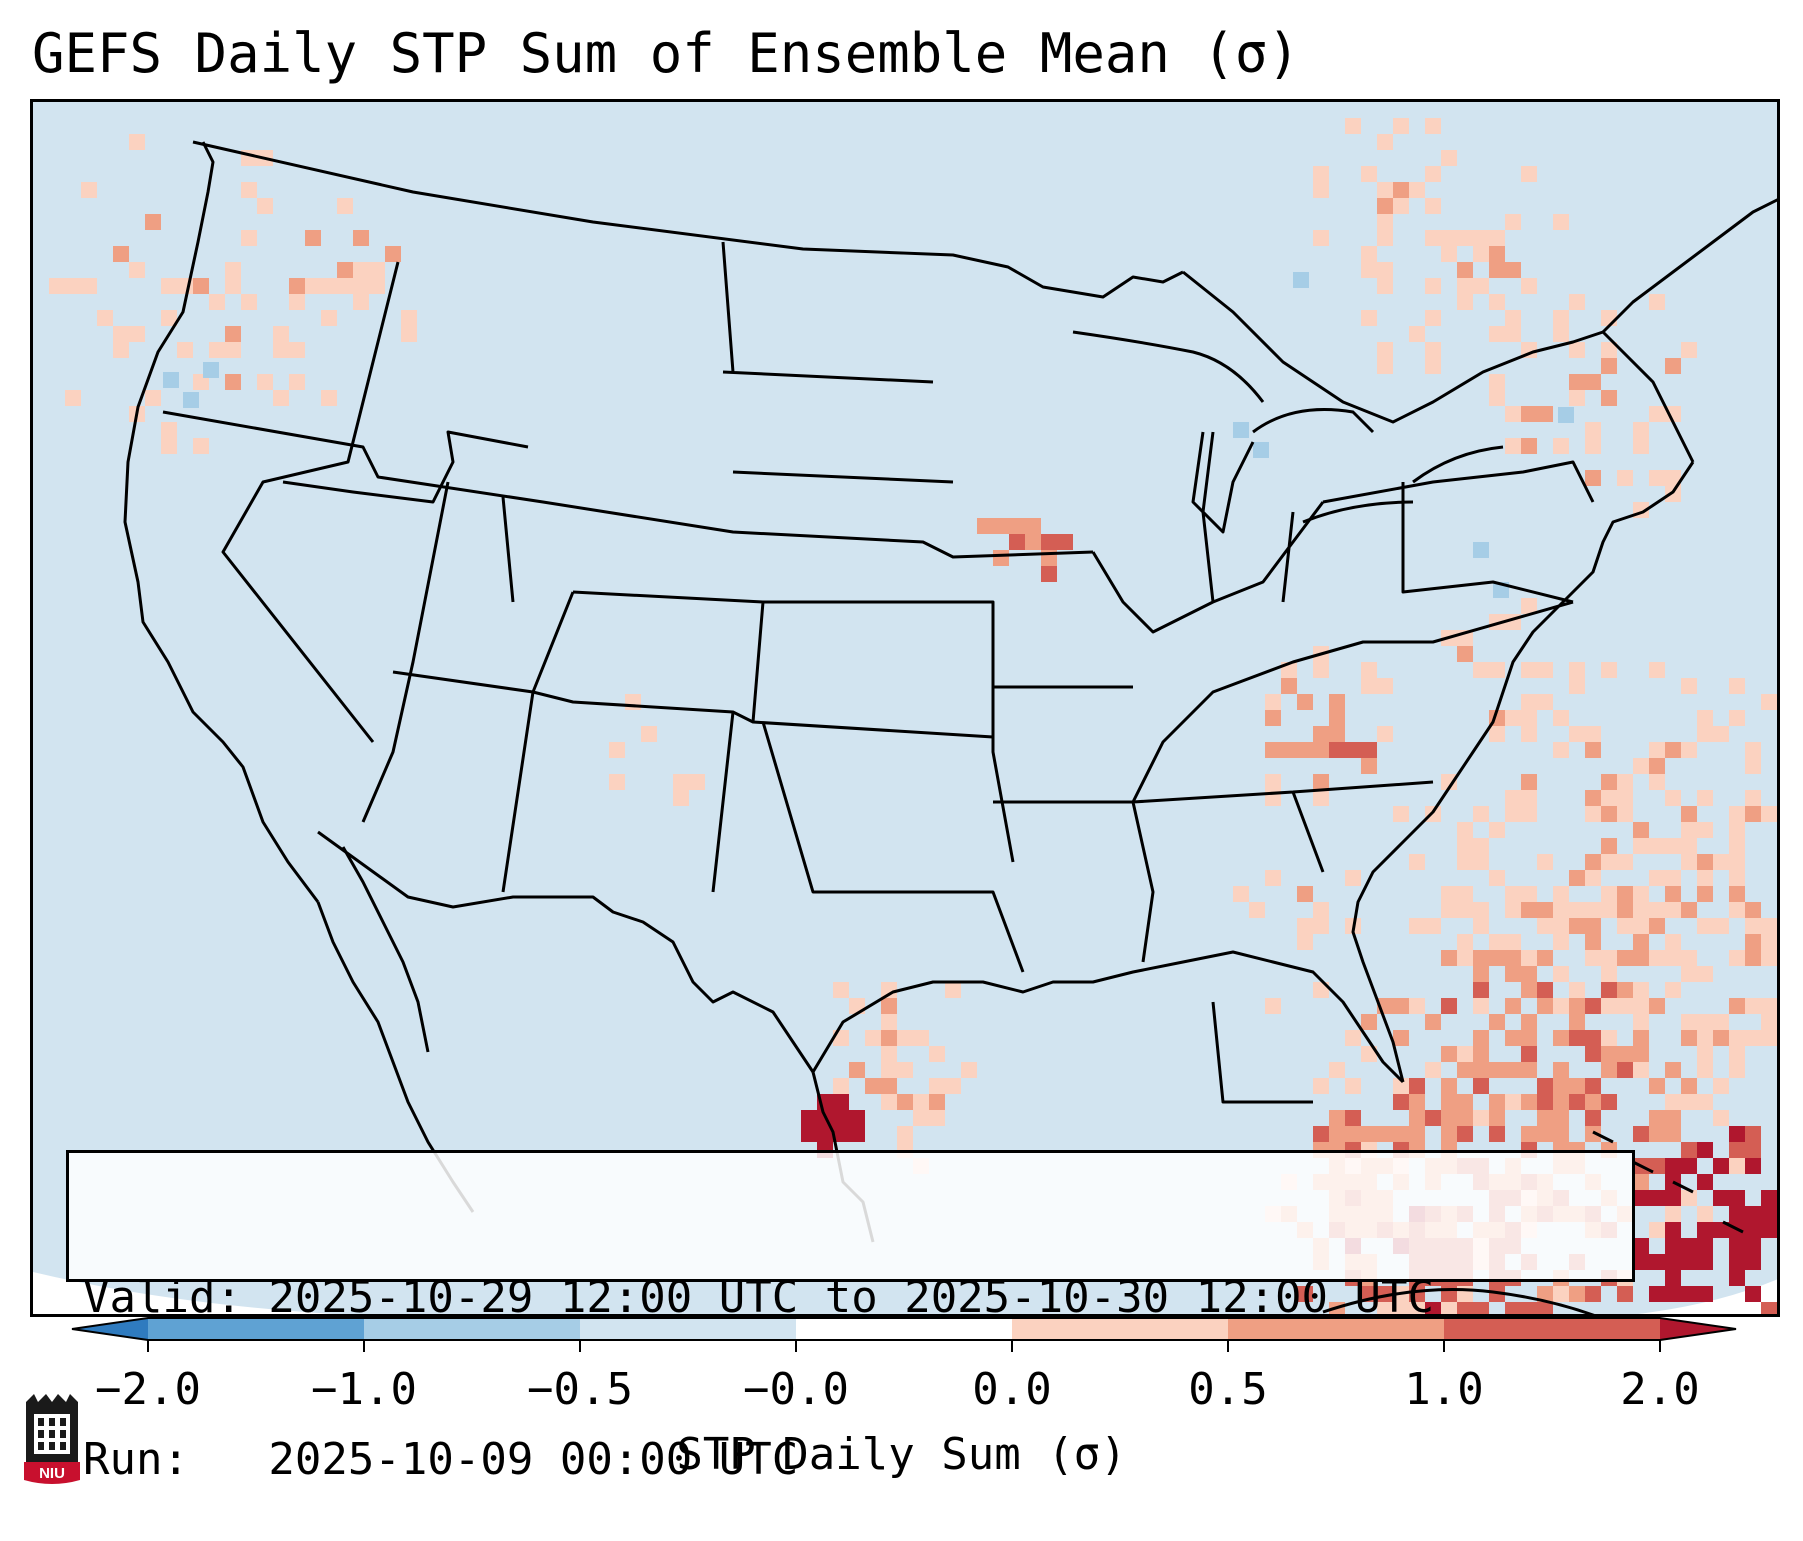 The height and width of the screenshot is (1541, 1803). I want to click on state-line-36n, so click(693, 704).